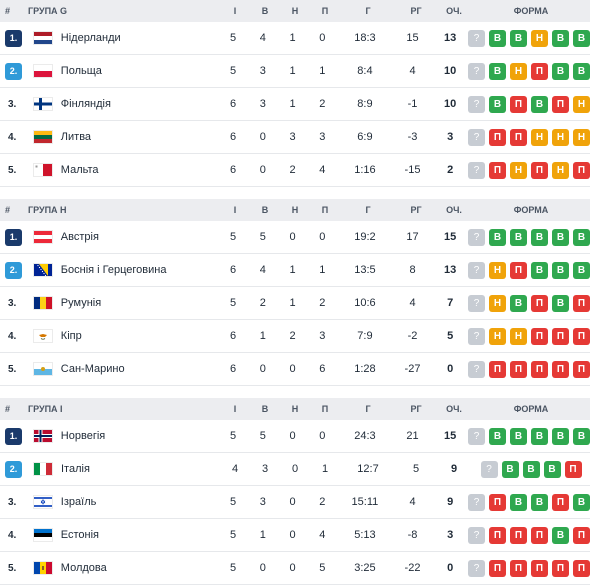  I want to click on team-name: Боснія і Герцеговина, so click(113, 270).